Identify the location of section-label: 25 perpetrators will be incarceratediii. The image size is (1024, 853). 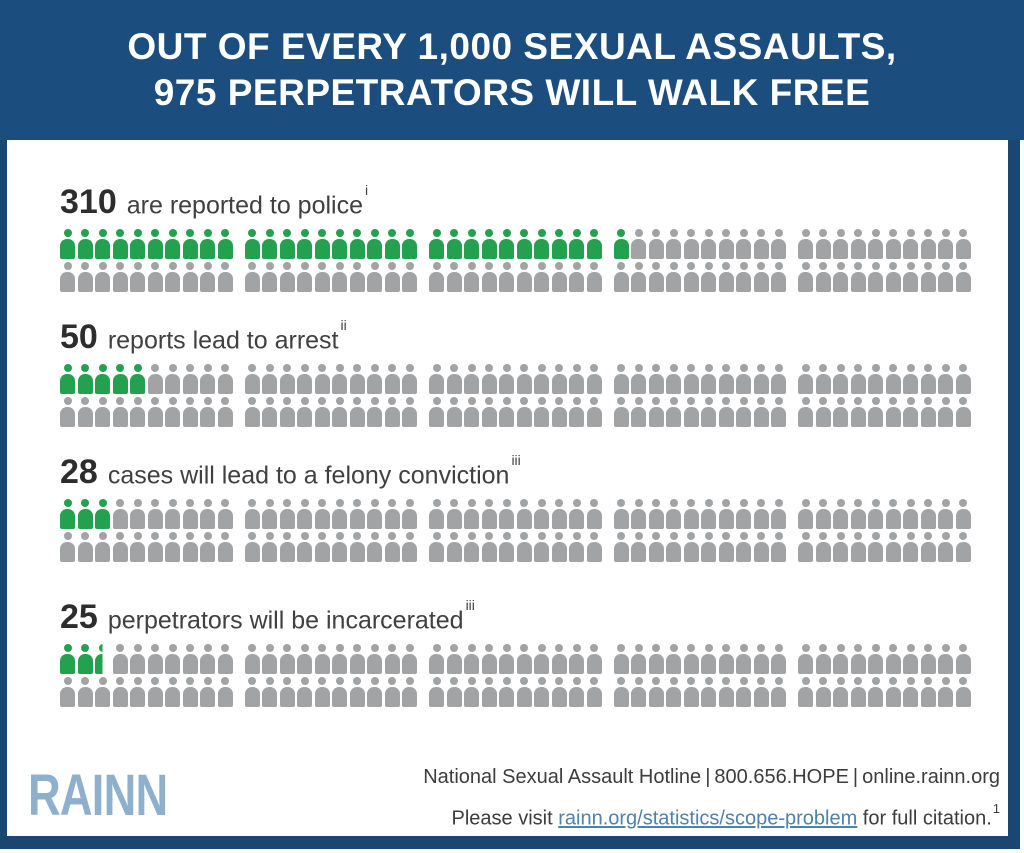
(515, 617).